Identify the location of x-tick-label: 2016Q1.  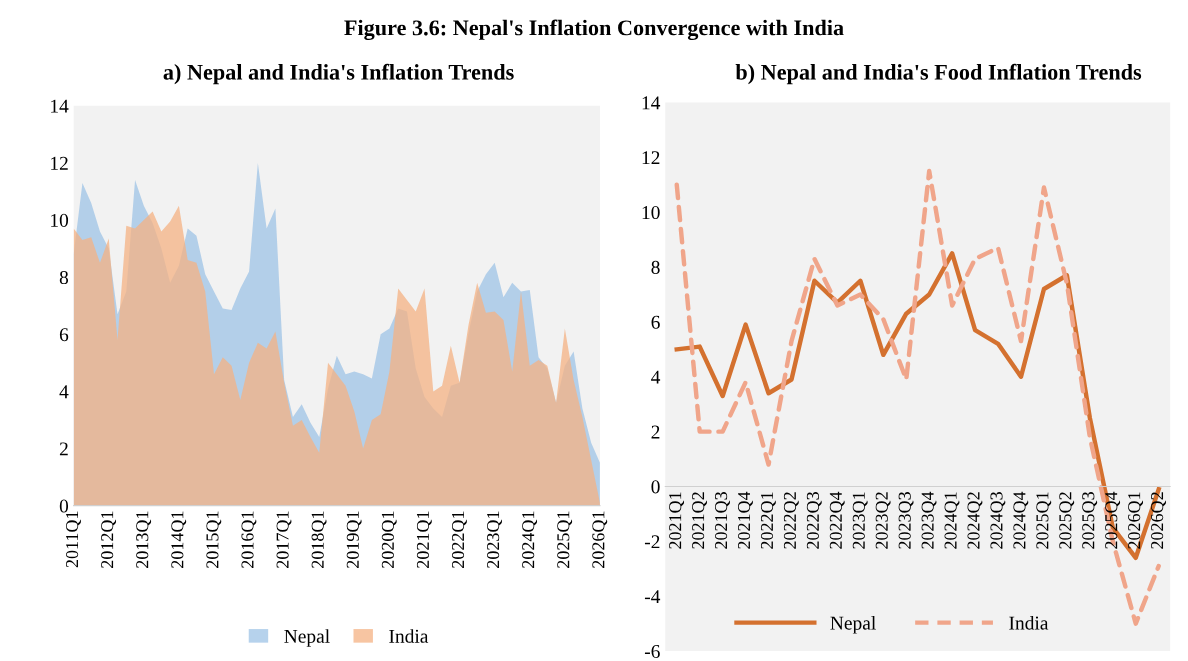
(249, 539).